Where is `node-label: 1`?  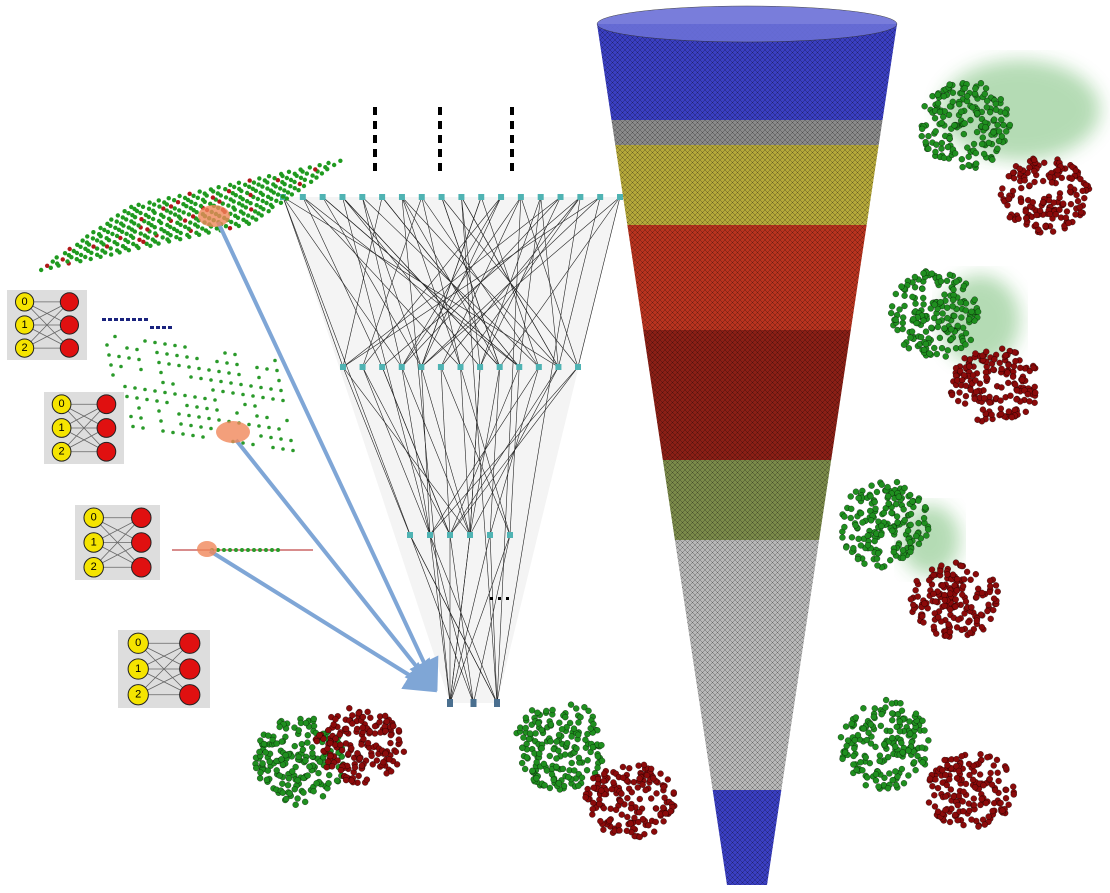 node-label: 1 is located at coordinates (138, 669).